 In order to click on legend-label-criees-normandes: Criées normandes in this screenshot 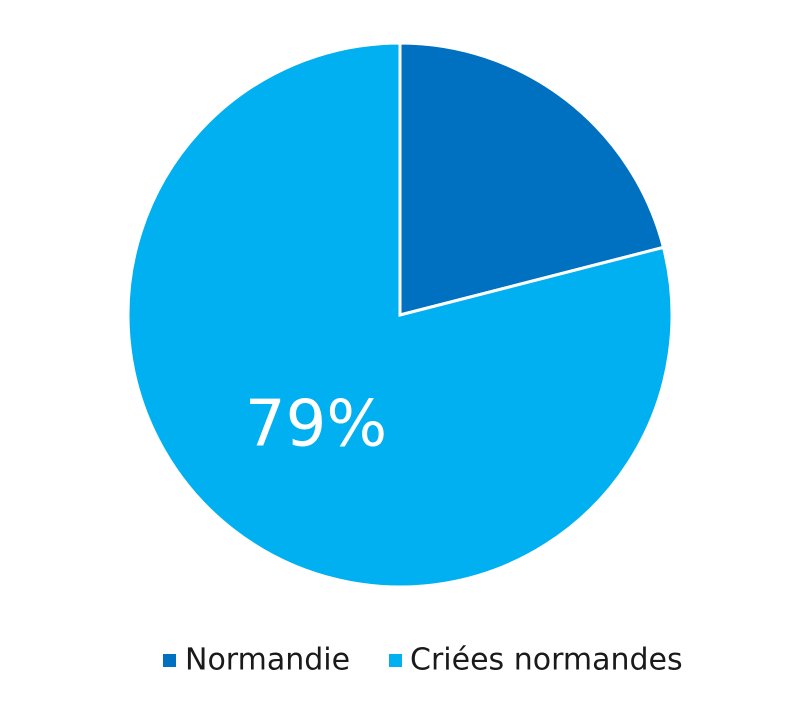, I will do `click(546, 660)`.